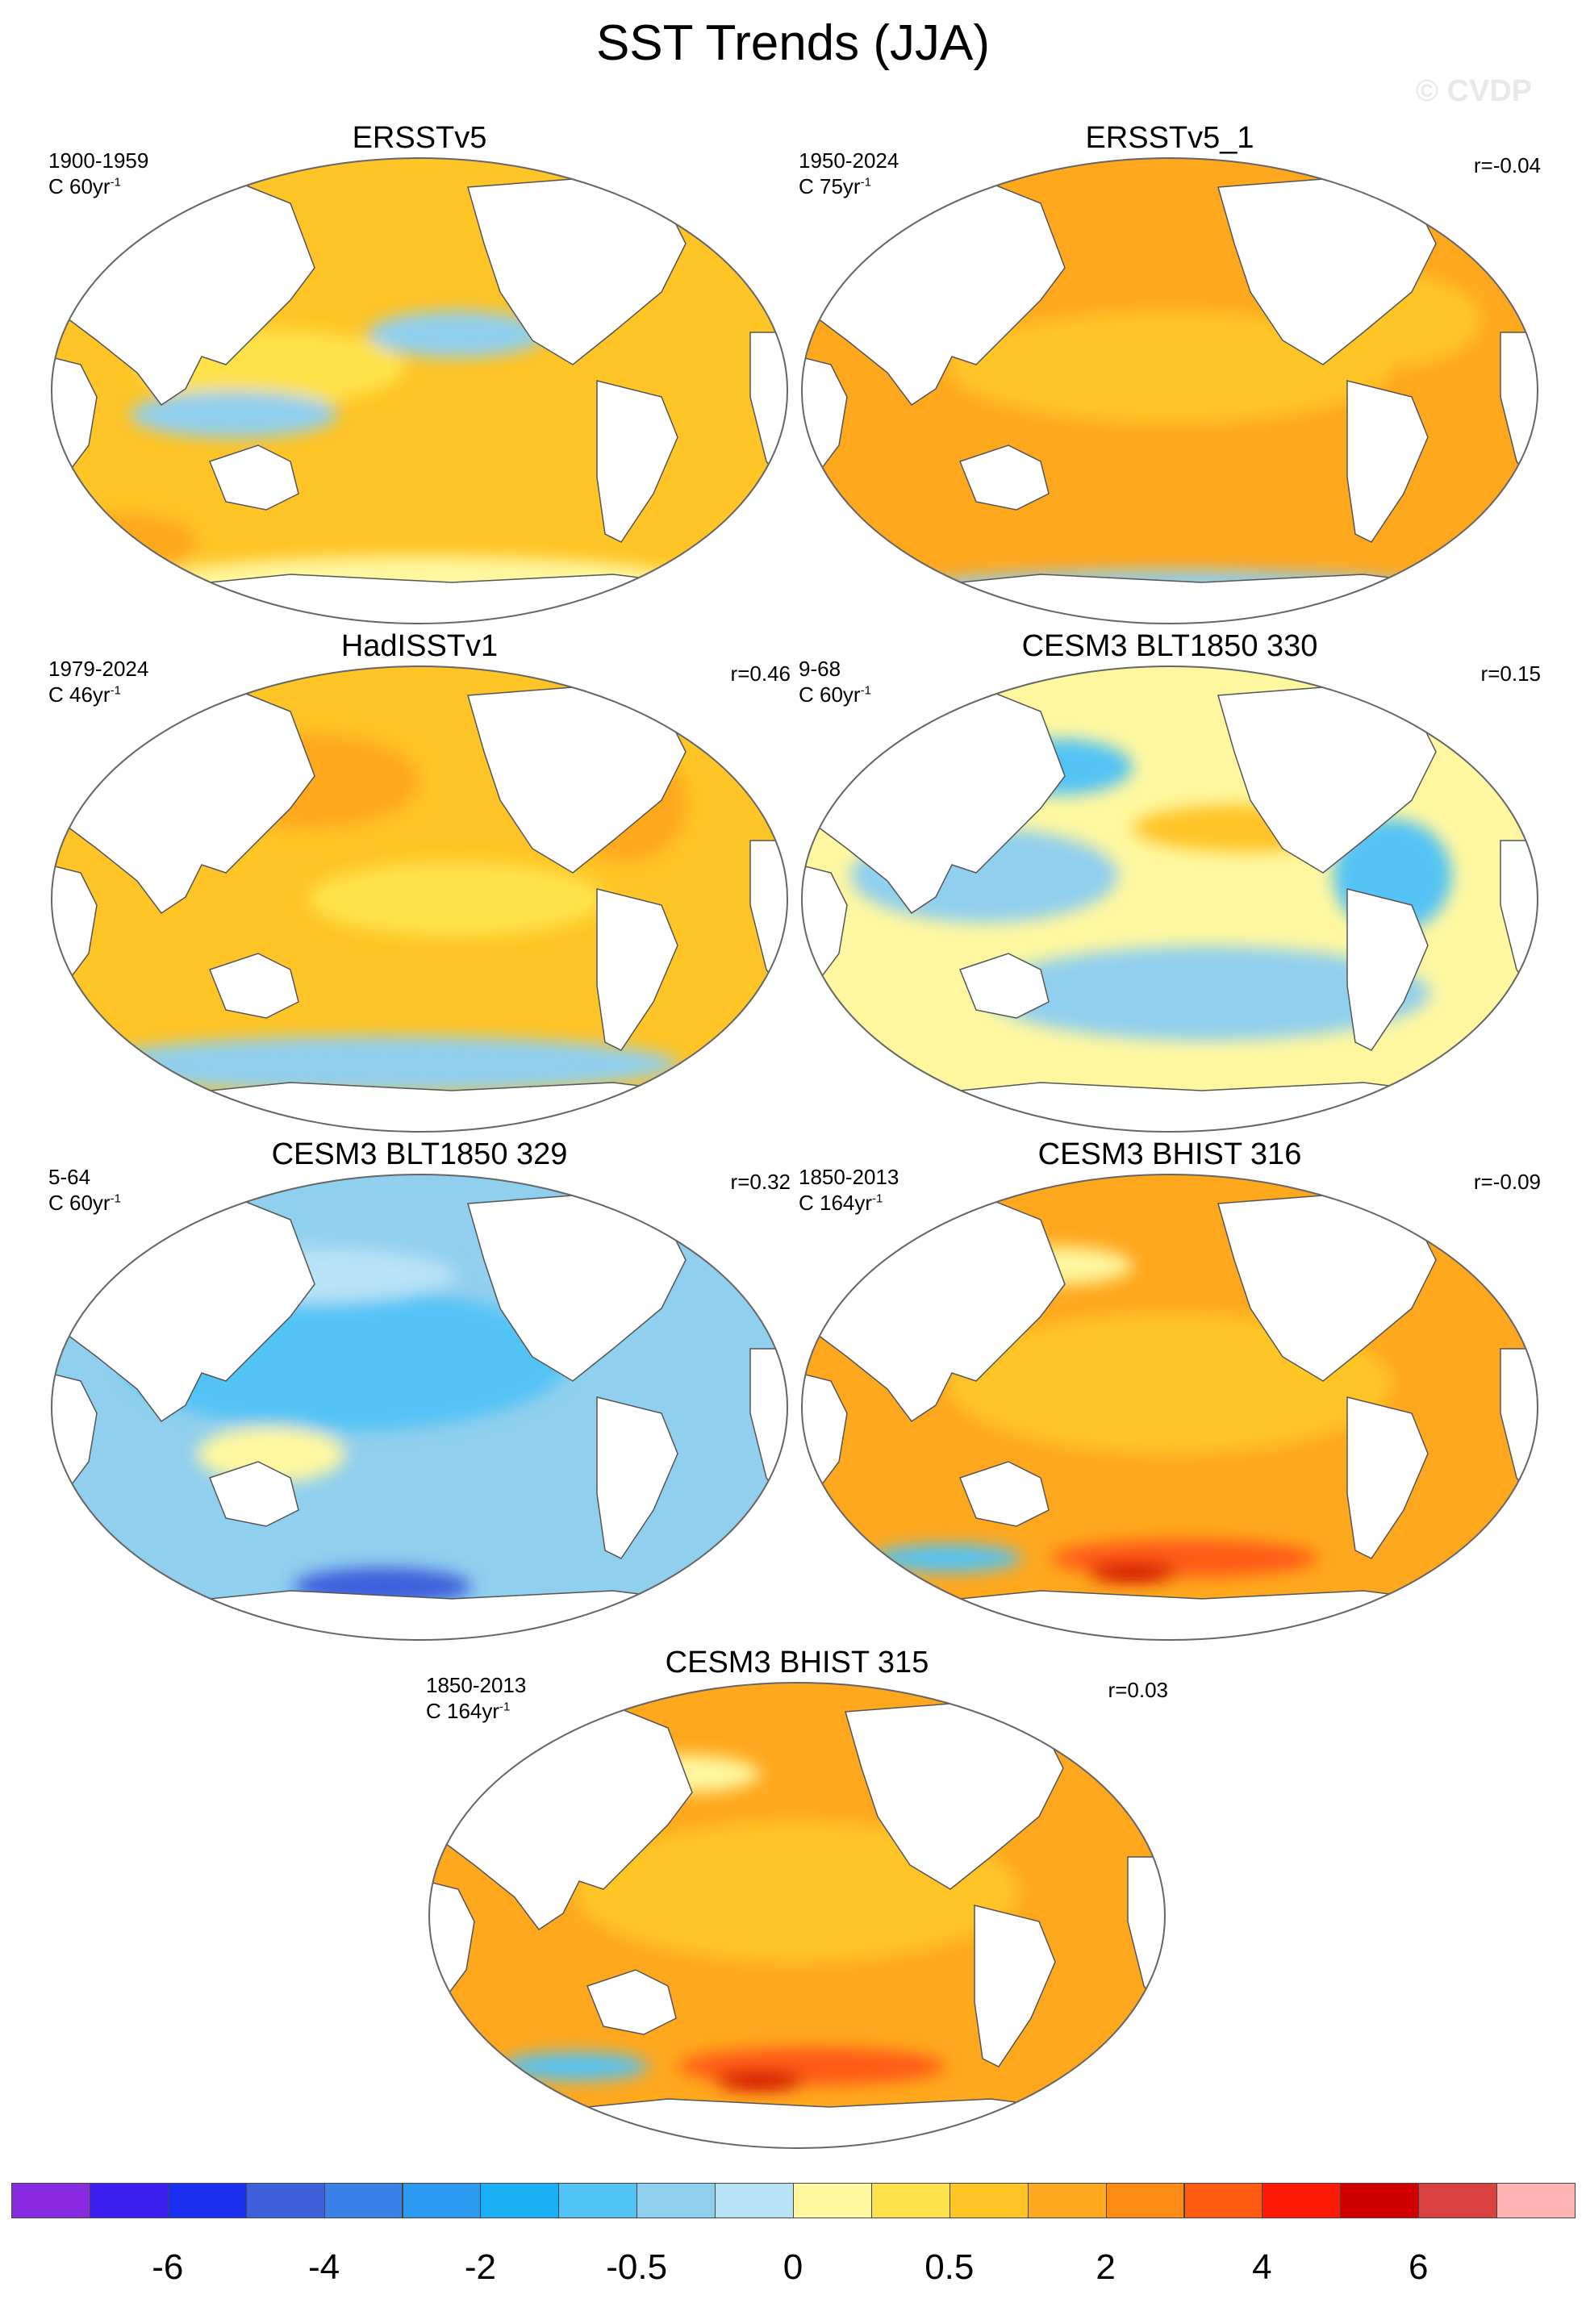 This screenshot has height=2324, width=1586. What do you see at coordinates (99, 160) in the screenshot?
I see `panel-period: 1900-1959` at bounding box center [99, 160].